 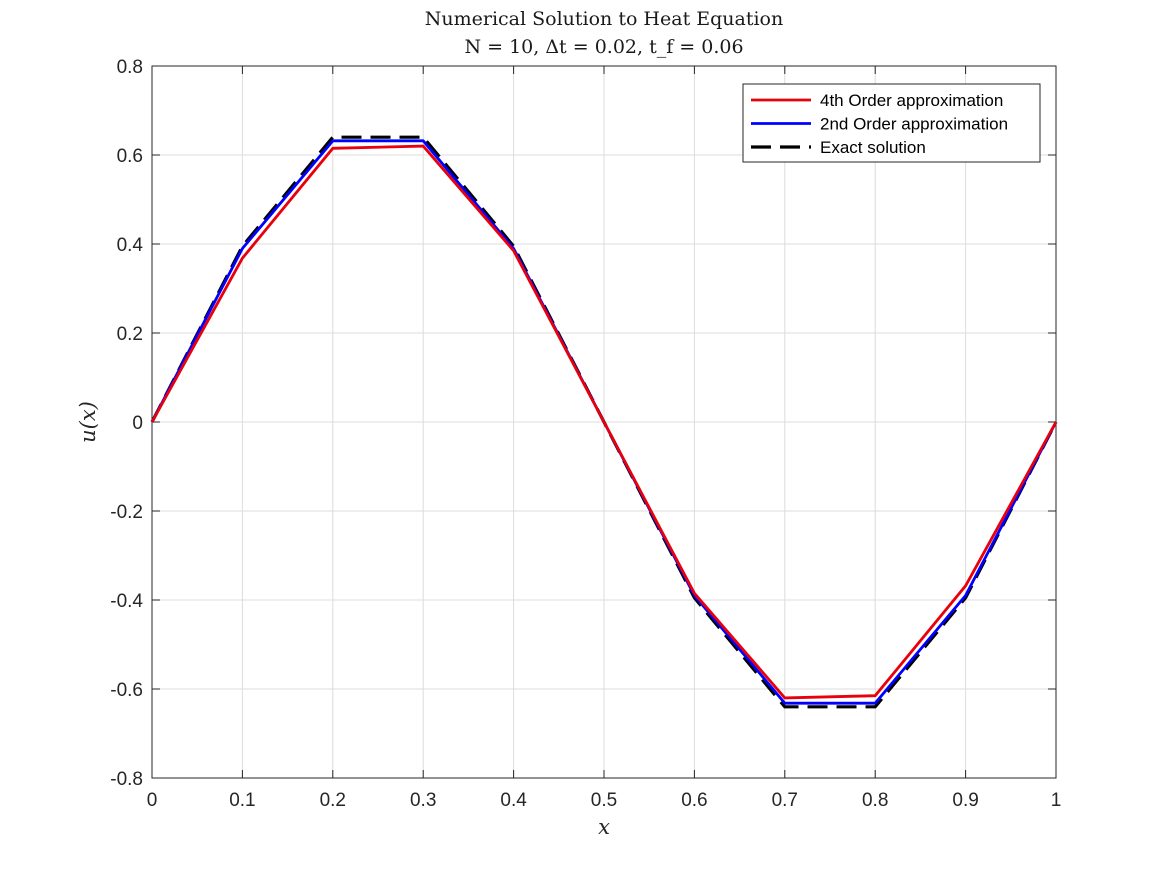 What do you see at coordinates (1056, 800) in the screenshot?
I see `x-tick-label: 1` at bounding box center [1056, 800].